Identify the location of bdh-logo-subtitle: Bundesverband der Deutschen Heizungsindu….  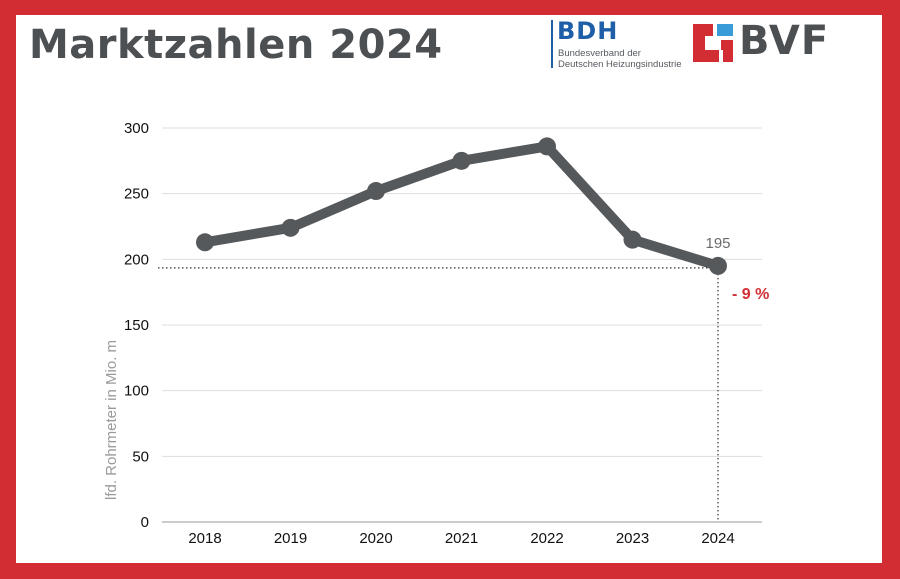
(620, 59).